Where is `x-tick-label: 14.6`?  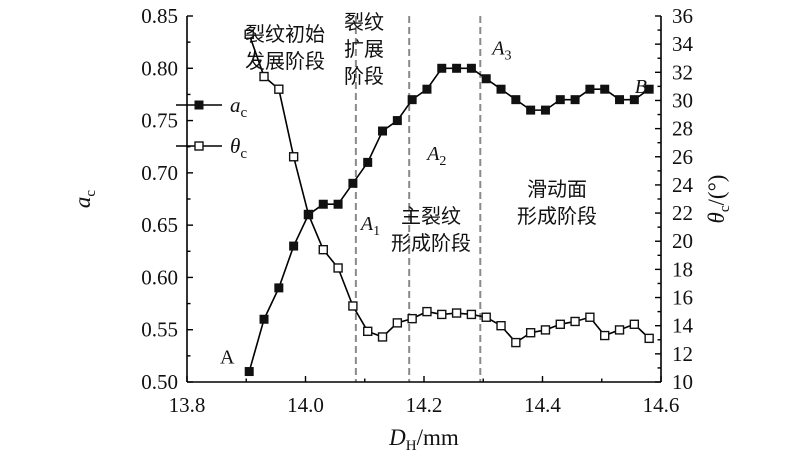
x-tick-label: 14.6 is located at coordinates (661, 405).